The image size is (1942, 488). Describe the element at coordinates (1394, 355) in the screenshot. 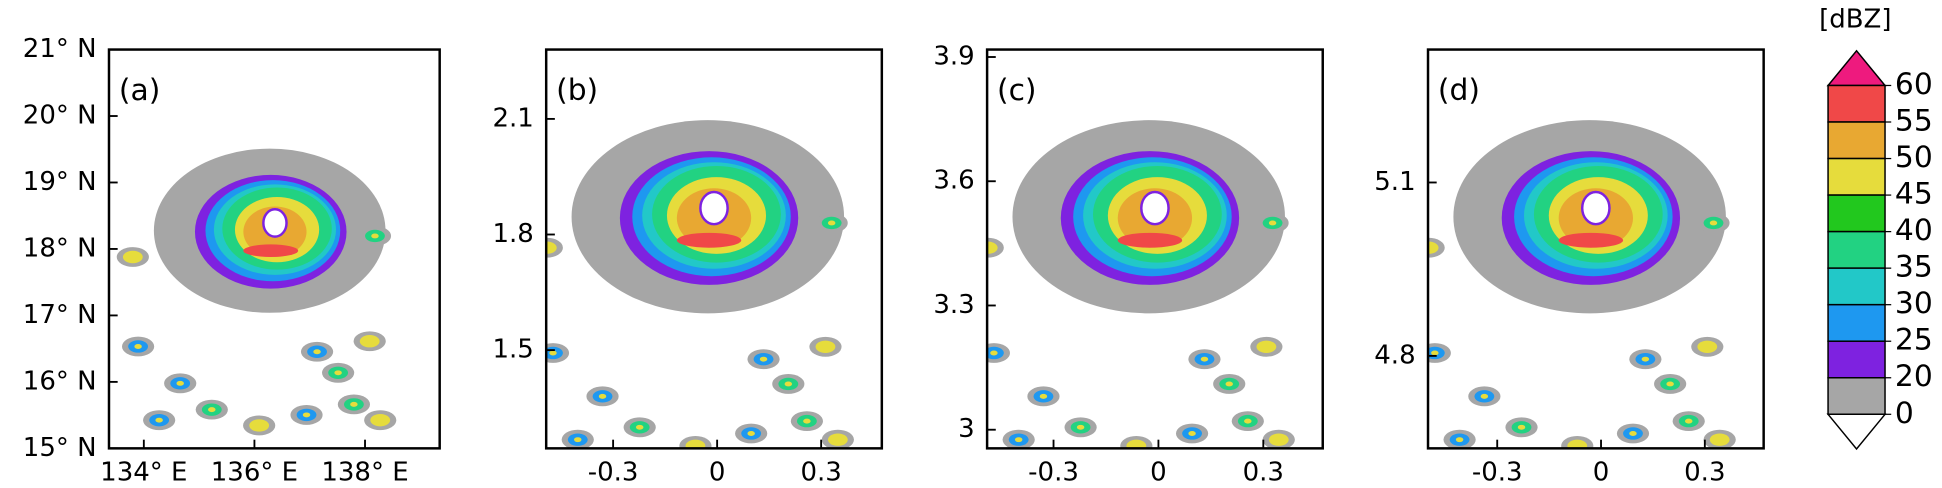

I see `y-tick-label: 4.8` at that location.